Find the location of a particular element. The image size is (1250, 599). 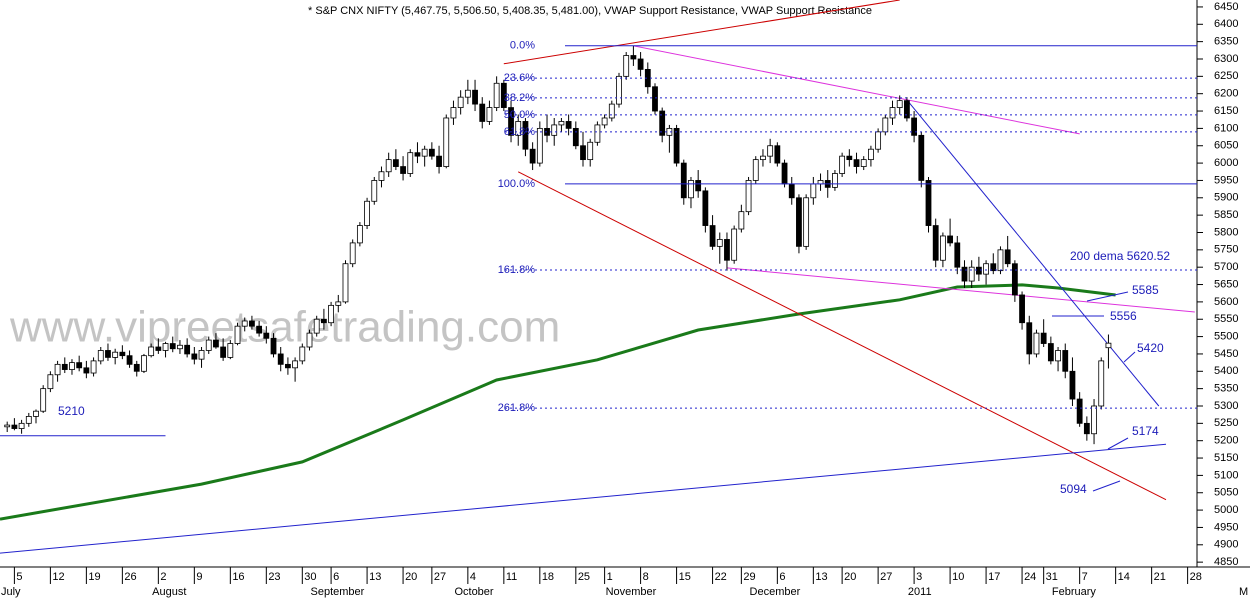

month-label: February is located at coordinates (1074, 592).